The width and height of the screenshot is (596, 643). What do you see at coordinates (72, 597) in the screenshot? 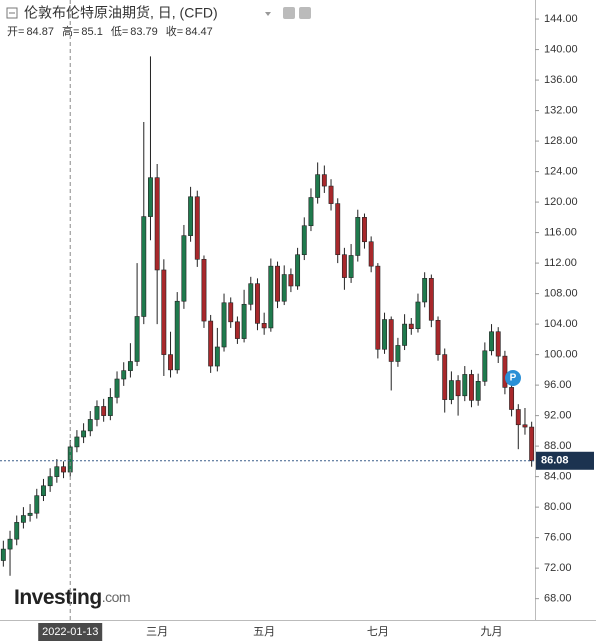
I see `logo: Investing.com` at bounding box center [72, 597].